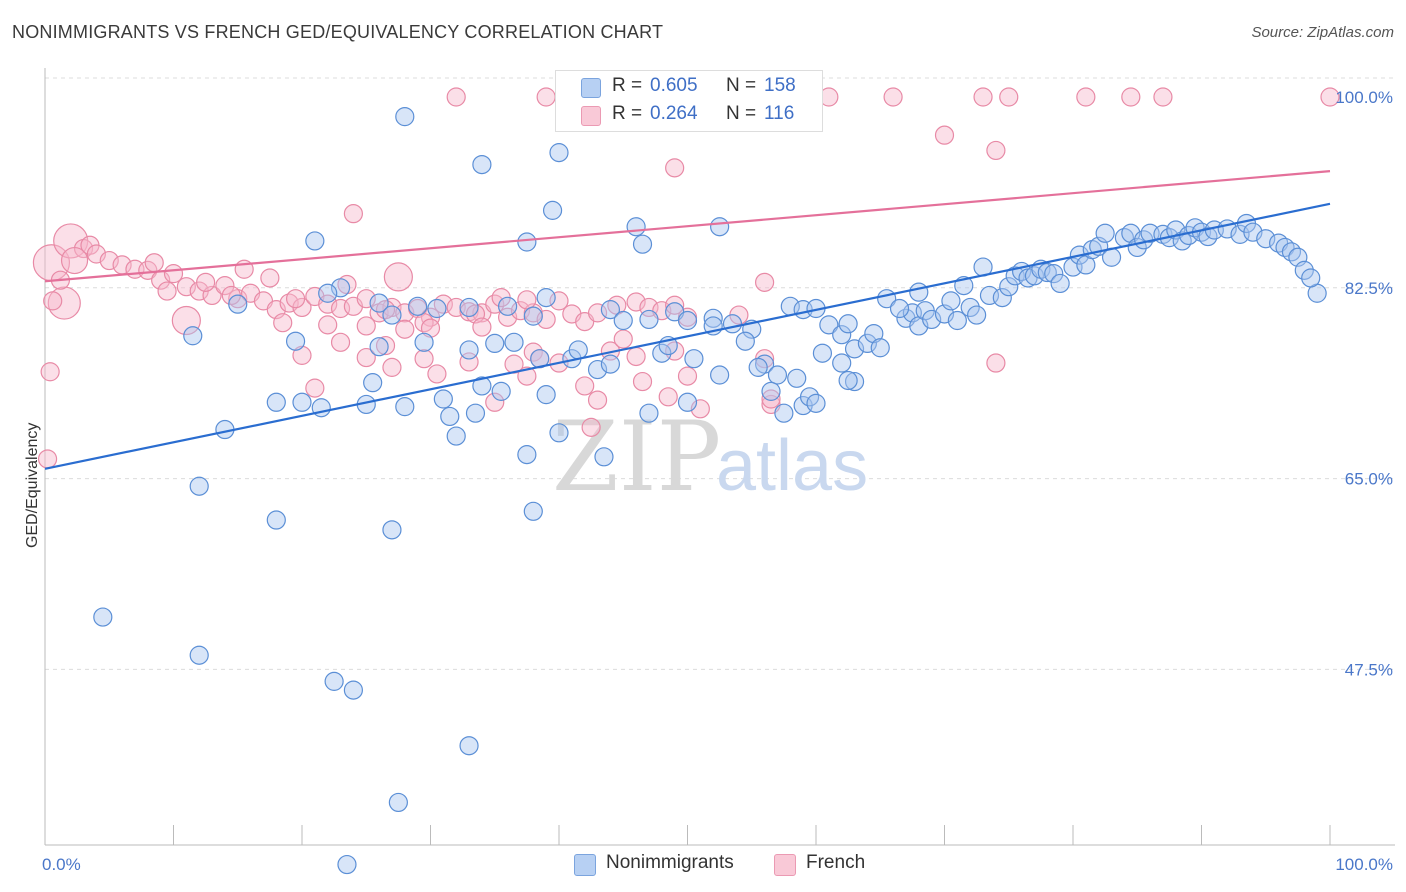  Describe the element at coordinates (1364, 97) in the screenshot. I see `y-tick-label: 100.0%` at that location.